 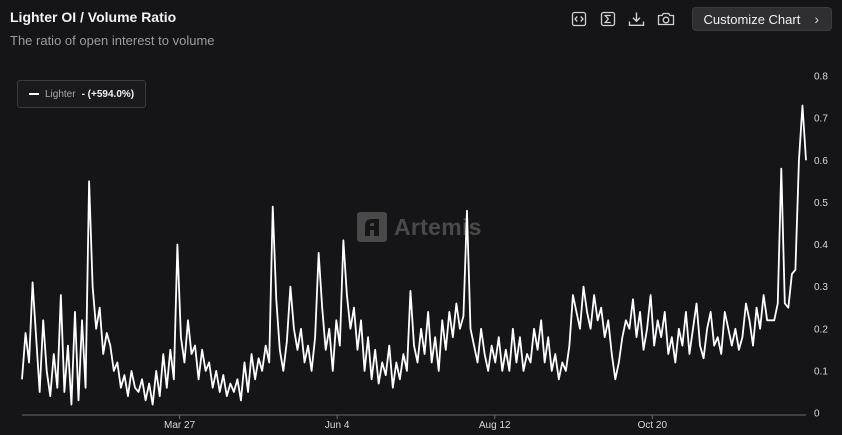 I want to click on chart-toolbar: Customize Chart ›, so click(x=700, y=19).